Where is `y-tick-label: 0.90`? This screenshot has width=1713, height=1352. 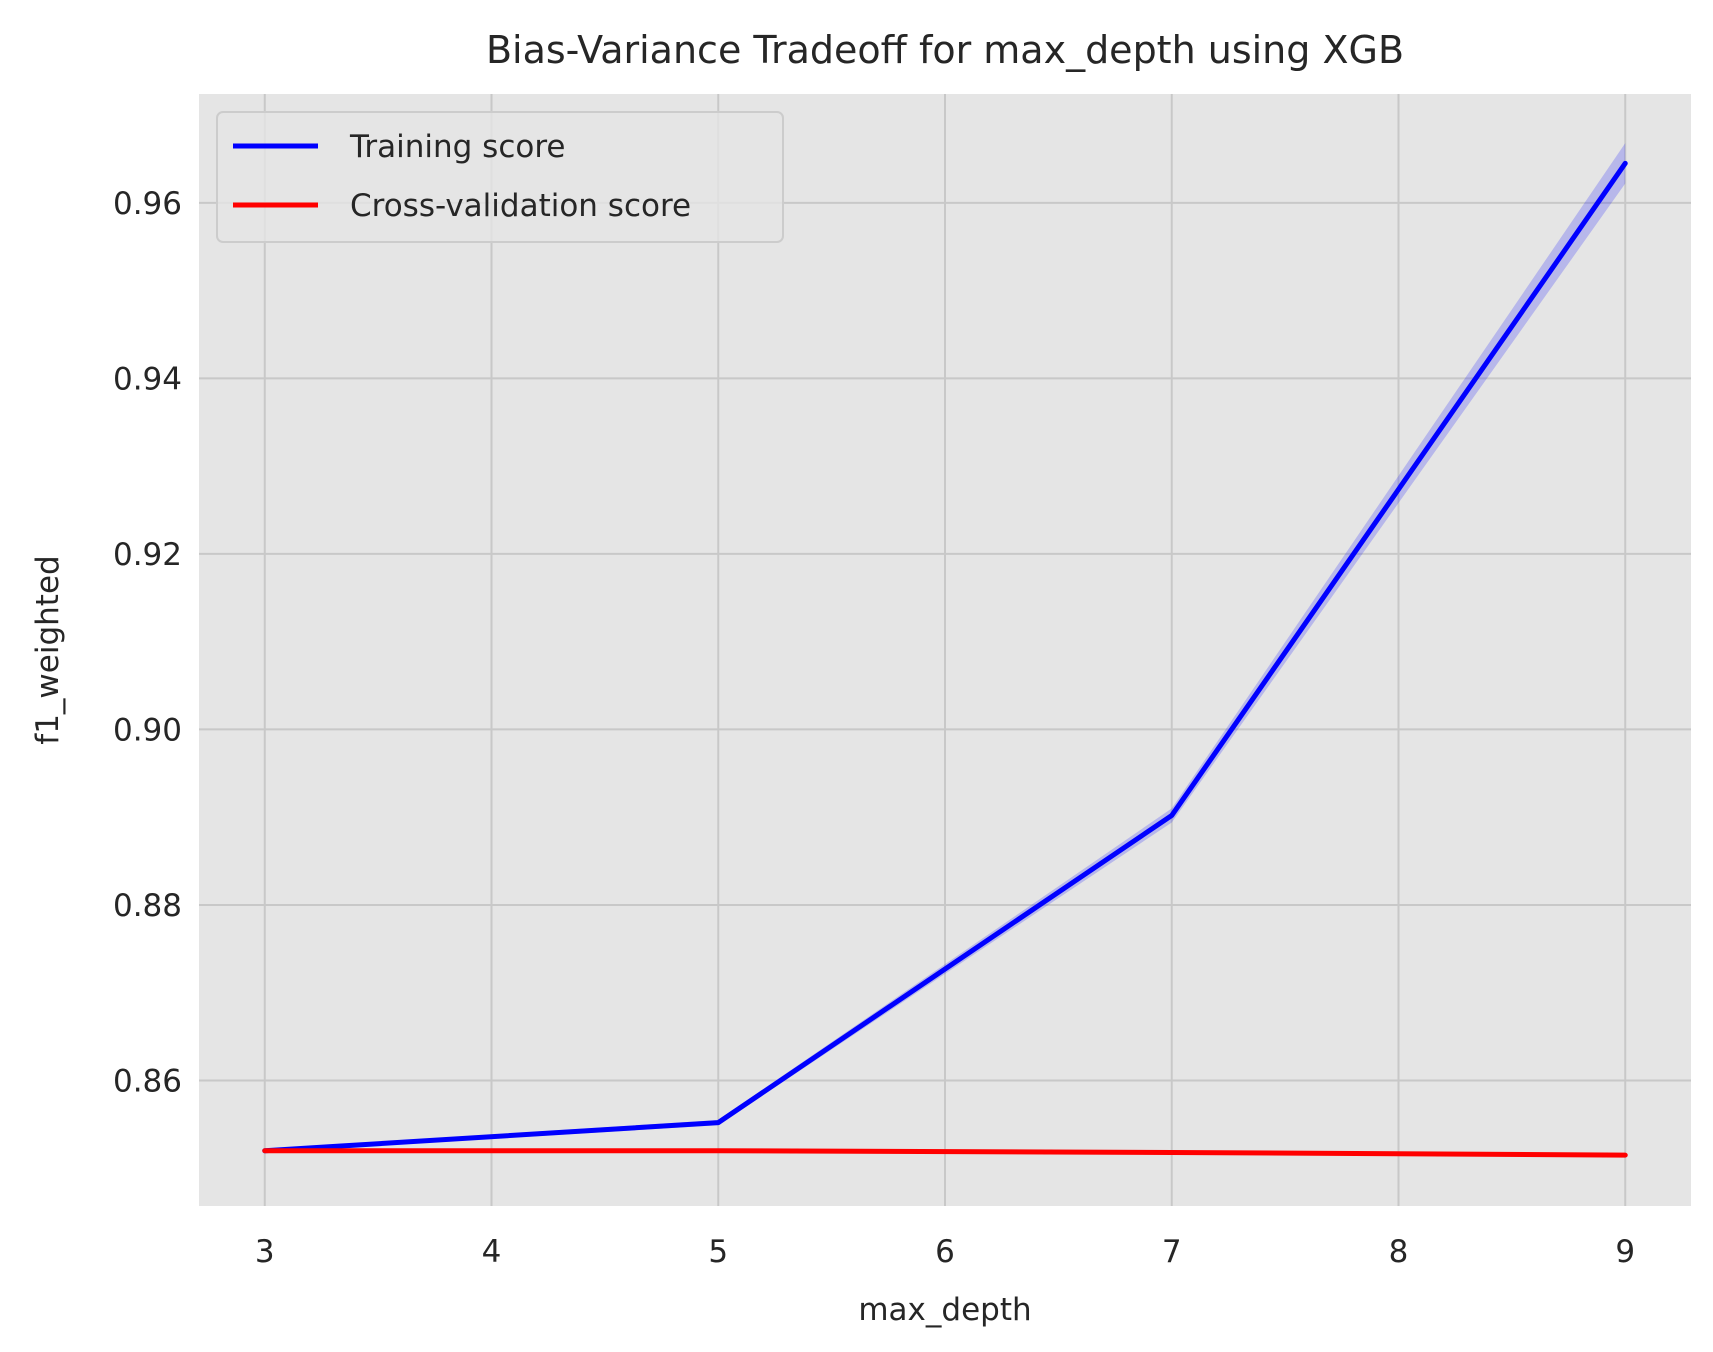 y-tick-label: 0.90 is located at coordinates (147, 730).